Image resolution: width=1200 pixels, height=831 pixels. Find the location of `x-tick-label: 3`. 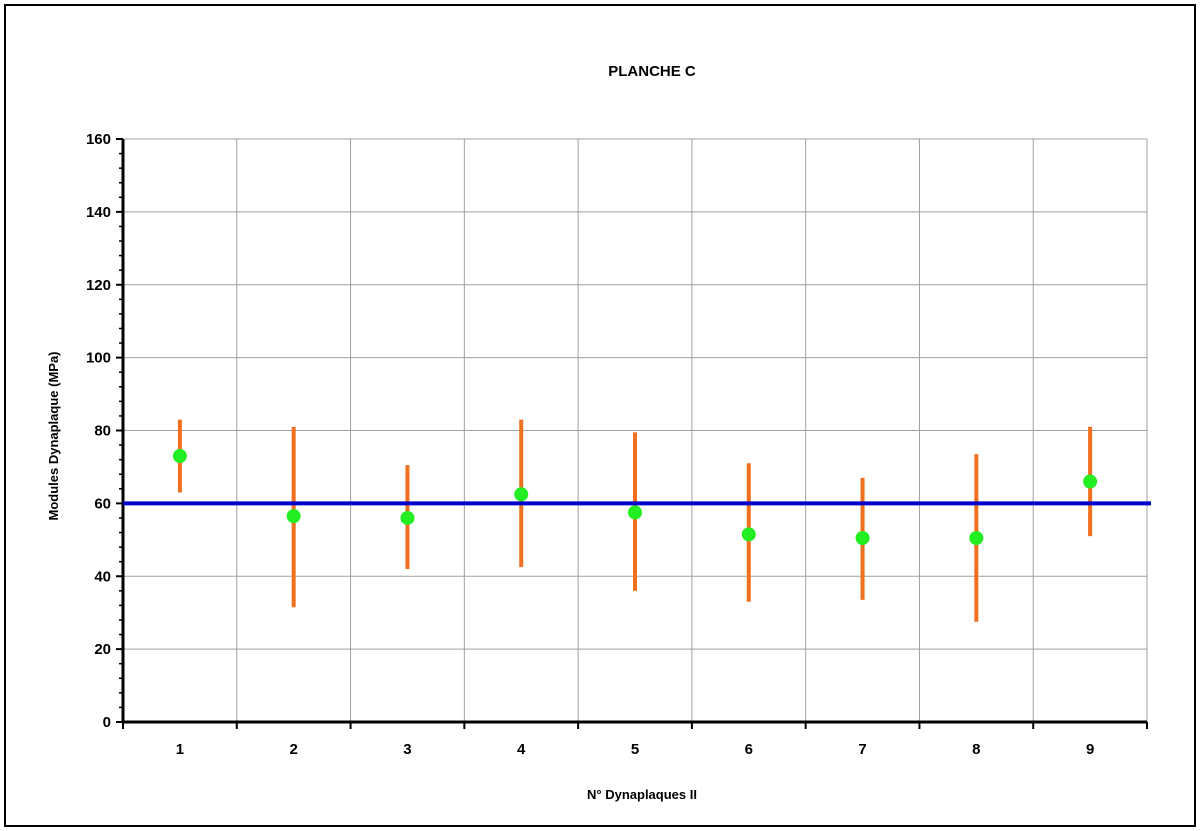

x-tick-label: 3 is located at coordinates (407, 749).